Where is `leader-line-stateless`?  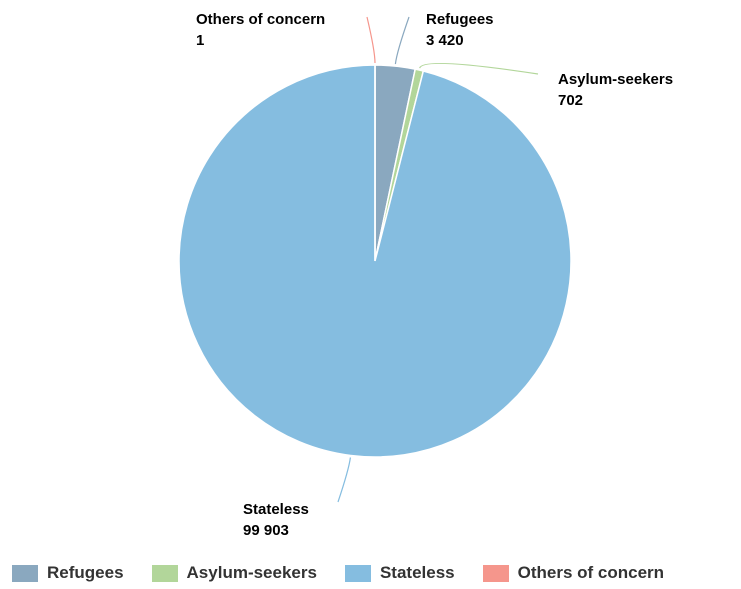 leader-line-stateless is located at coordinates (344, 480).